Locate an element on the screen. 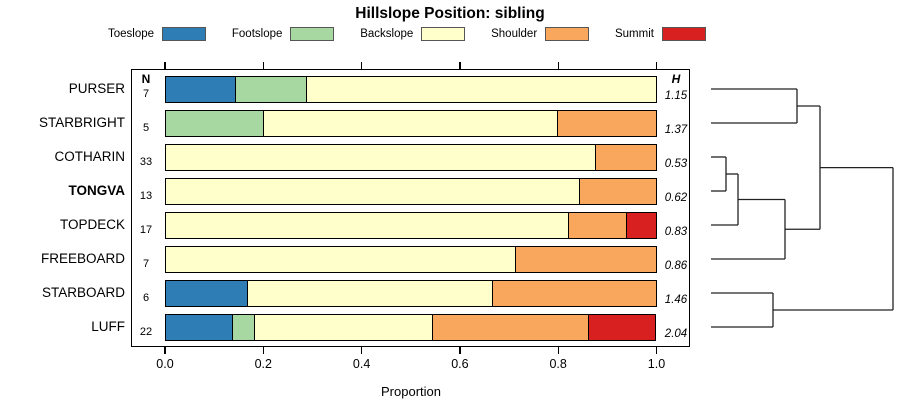  row-label: TONGVA is located at coordinates (96, 190).